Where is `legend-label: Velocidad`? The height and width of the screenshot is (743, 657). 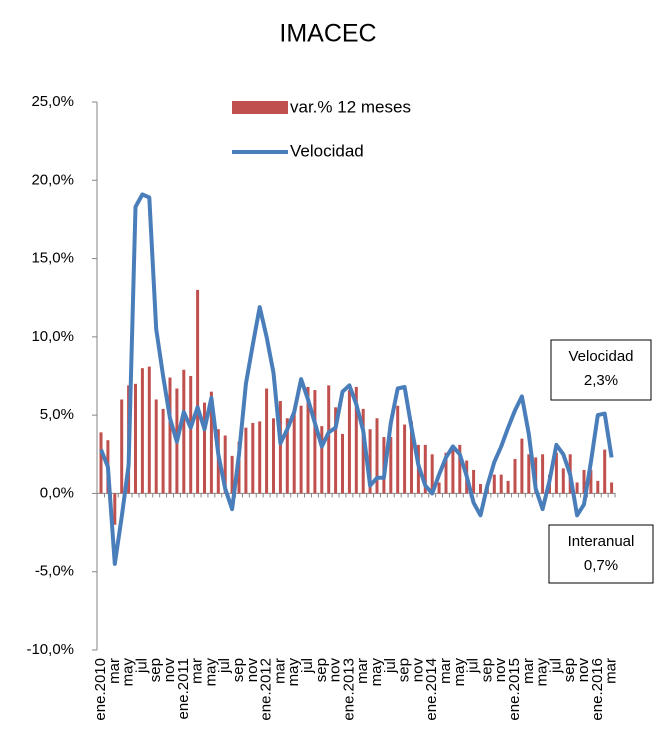
legend-label: Velocidad is located at coordinates (327, 150).